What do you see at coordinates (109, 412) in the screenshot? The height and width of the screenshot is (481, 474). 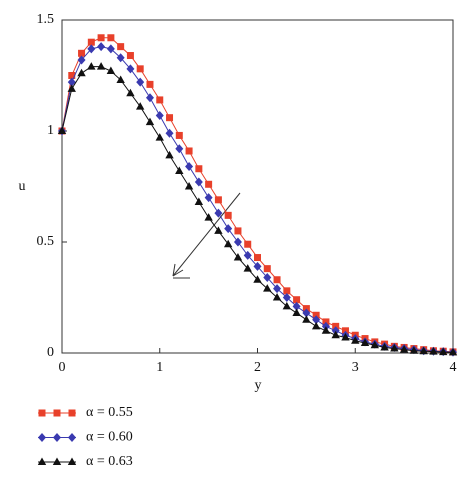 I see `legend-label: α = 0.55` at bounding box center [109, 412].